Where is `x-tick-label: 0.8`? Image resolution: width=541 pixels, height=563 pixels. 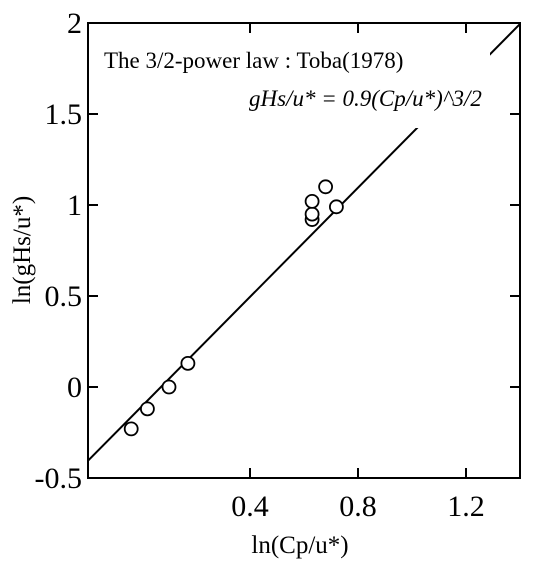
x-tick-label: 0.8 is located at coordinates (358, 506).